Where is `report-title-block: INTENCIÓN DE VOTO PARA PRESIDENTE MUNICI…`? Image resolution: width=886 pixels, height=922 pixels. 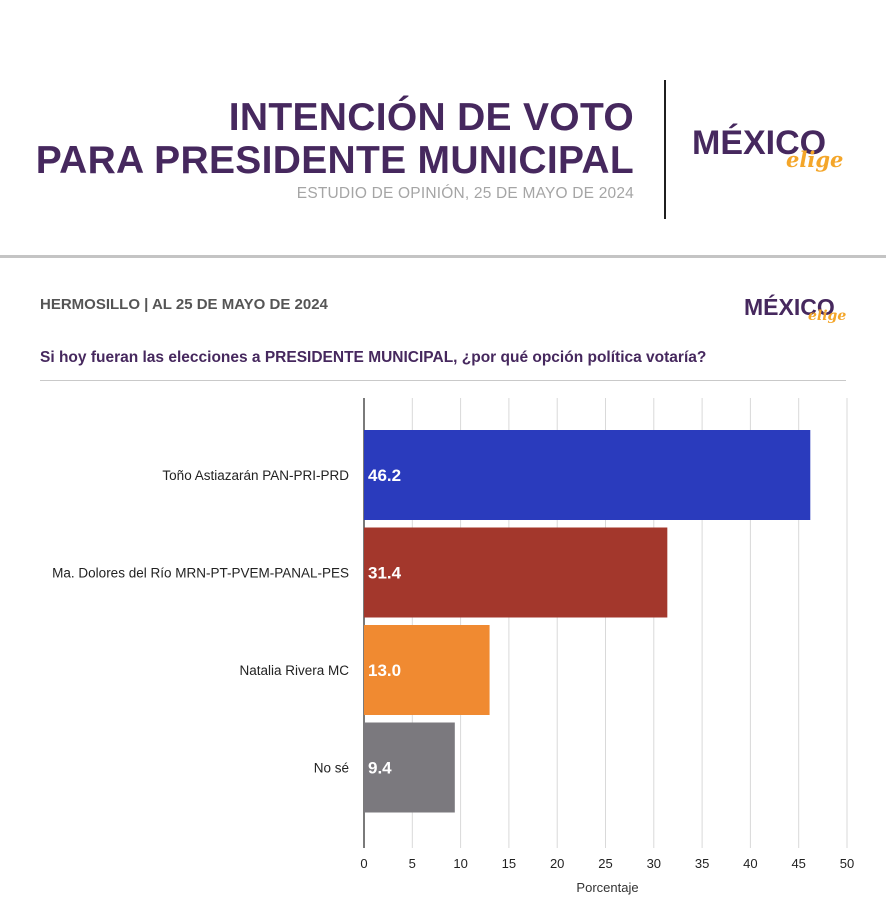
report-title-block: INTENCIÓN DE VOTO PARA PRESIDENTE MUNICI… is located at coordinates (335, 150).